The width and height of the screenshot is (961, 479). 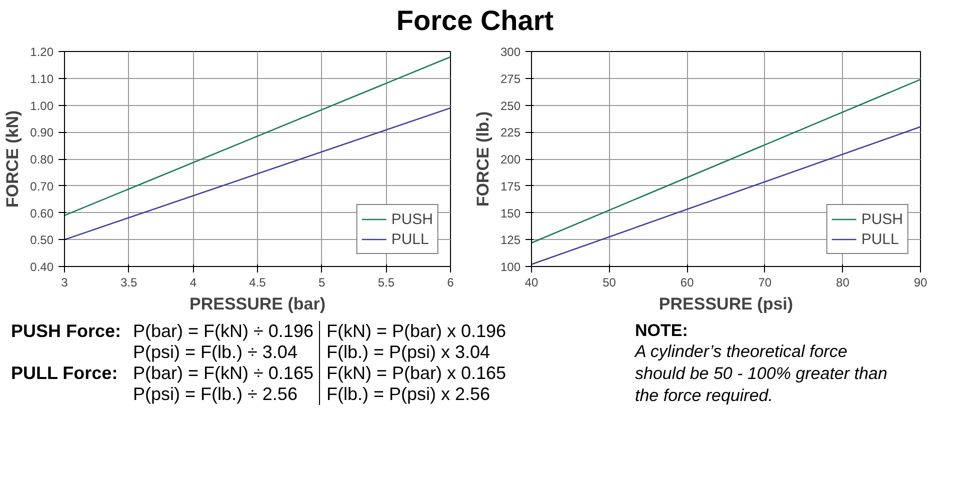 I want to click on x-axis-title: PRESSURE (psi), so click(x=726, y=304).